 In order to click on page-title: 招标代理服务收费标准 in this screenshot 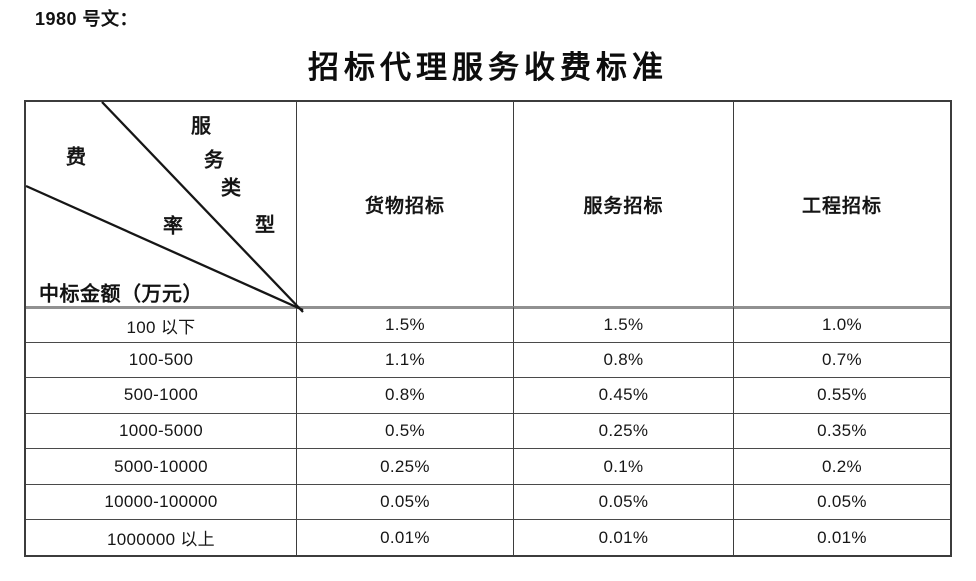, I will do `click(488, 67)`.